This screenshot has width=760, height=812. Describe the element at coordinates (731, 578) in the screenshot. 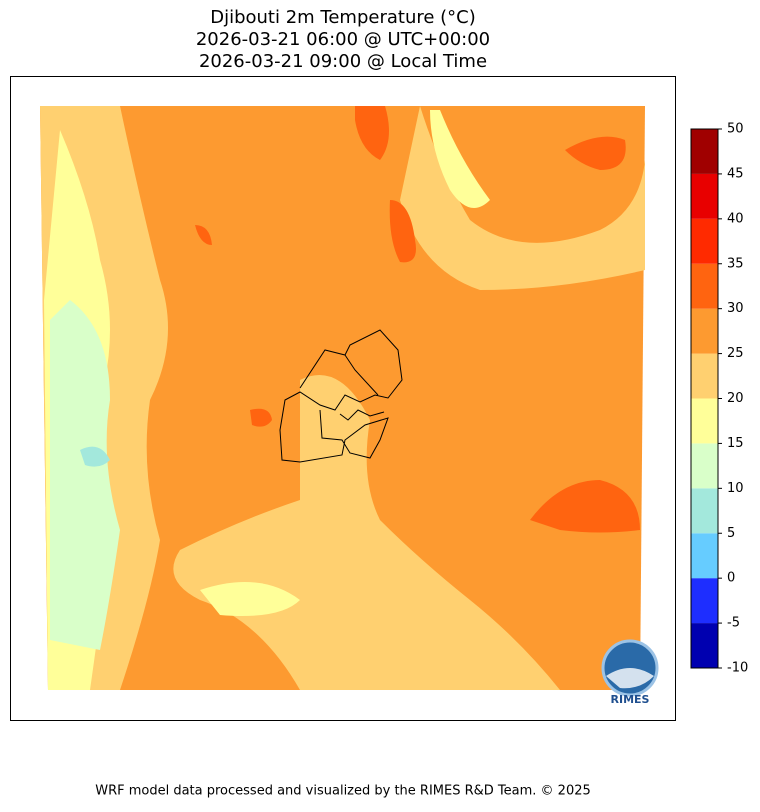

I see `tick-label: 0` at that location.